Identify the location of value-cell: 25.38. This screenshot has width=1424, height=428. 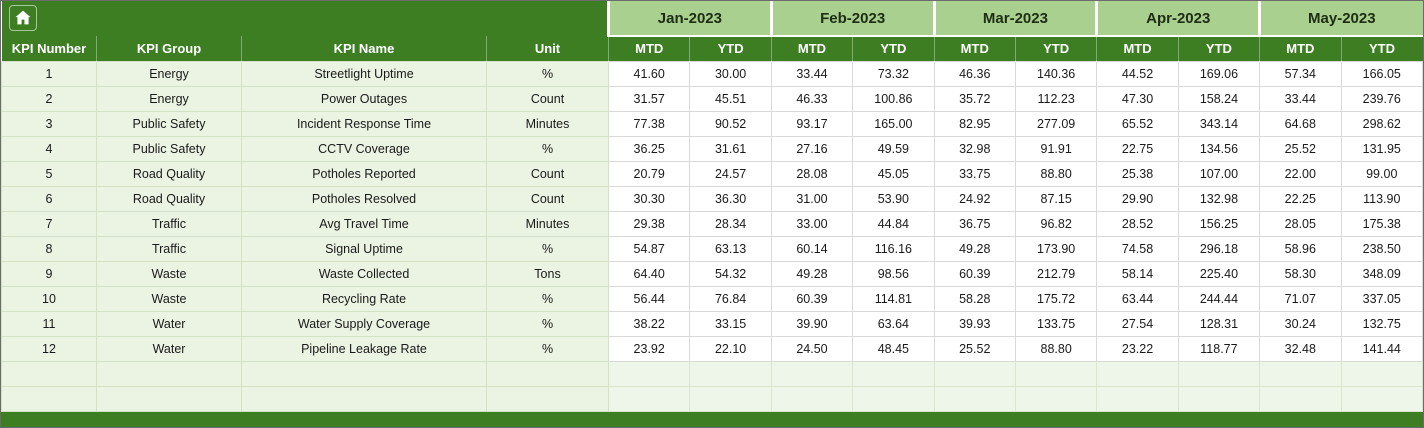
(1137, 173).